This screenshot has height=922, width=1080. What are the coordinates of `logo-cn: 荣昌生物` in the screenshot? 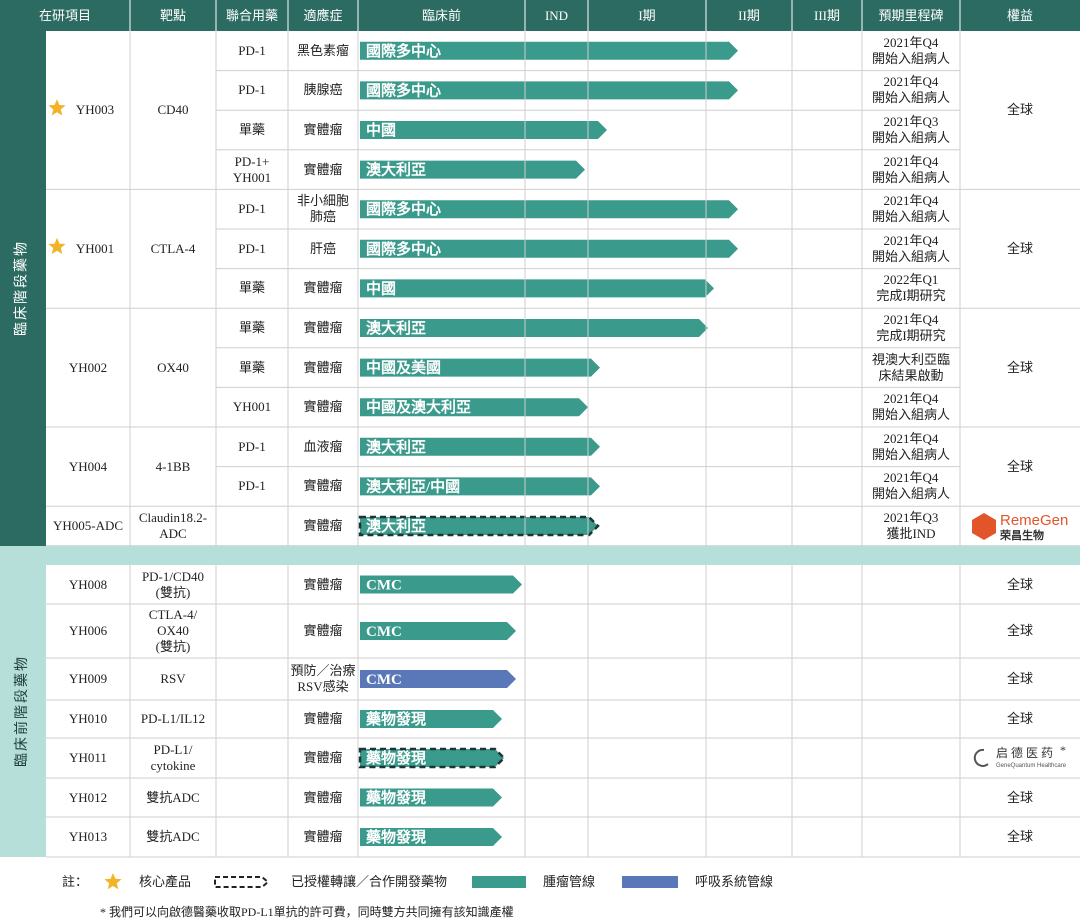 It's located at (1021, 535).